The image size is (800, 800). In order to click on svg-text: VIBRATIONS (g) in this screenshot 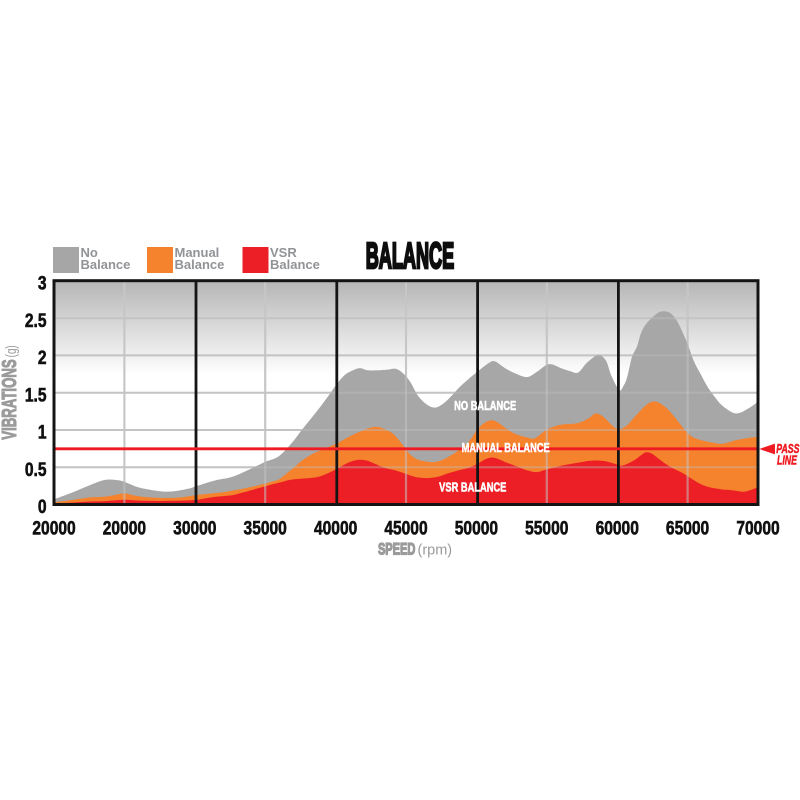, I will do `click(10, 392)`.